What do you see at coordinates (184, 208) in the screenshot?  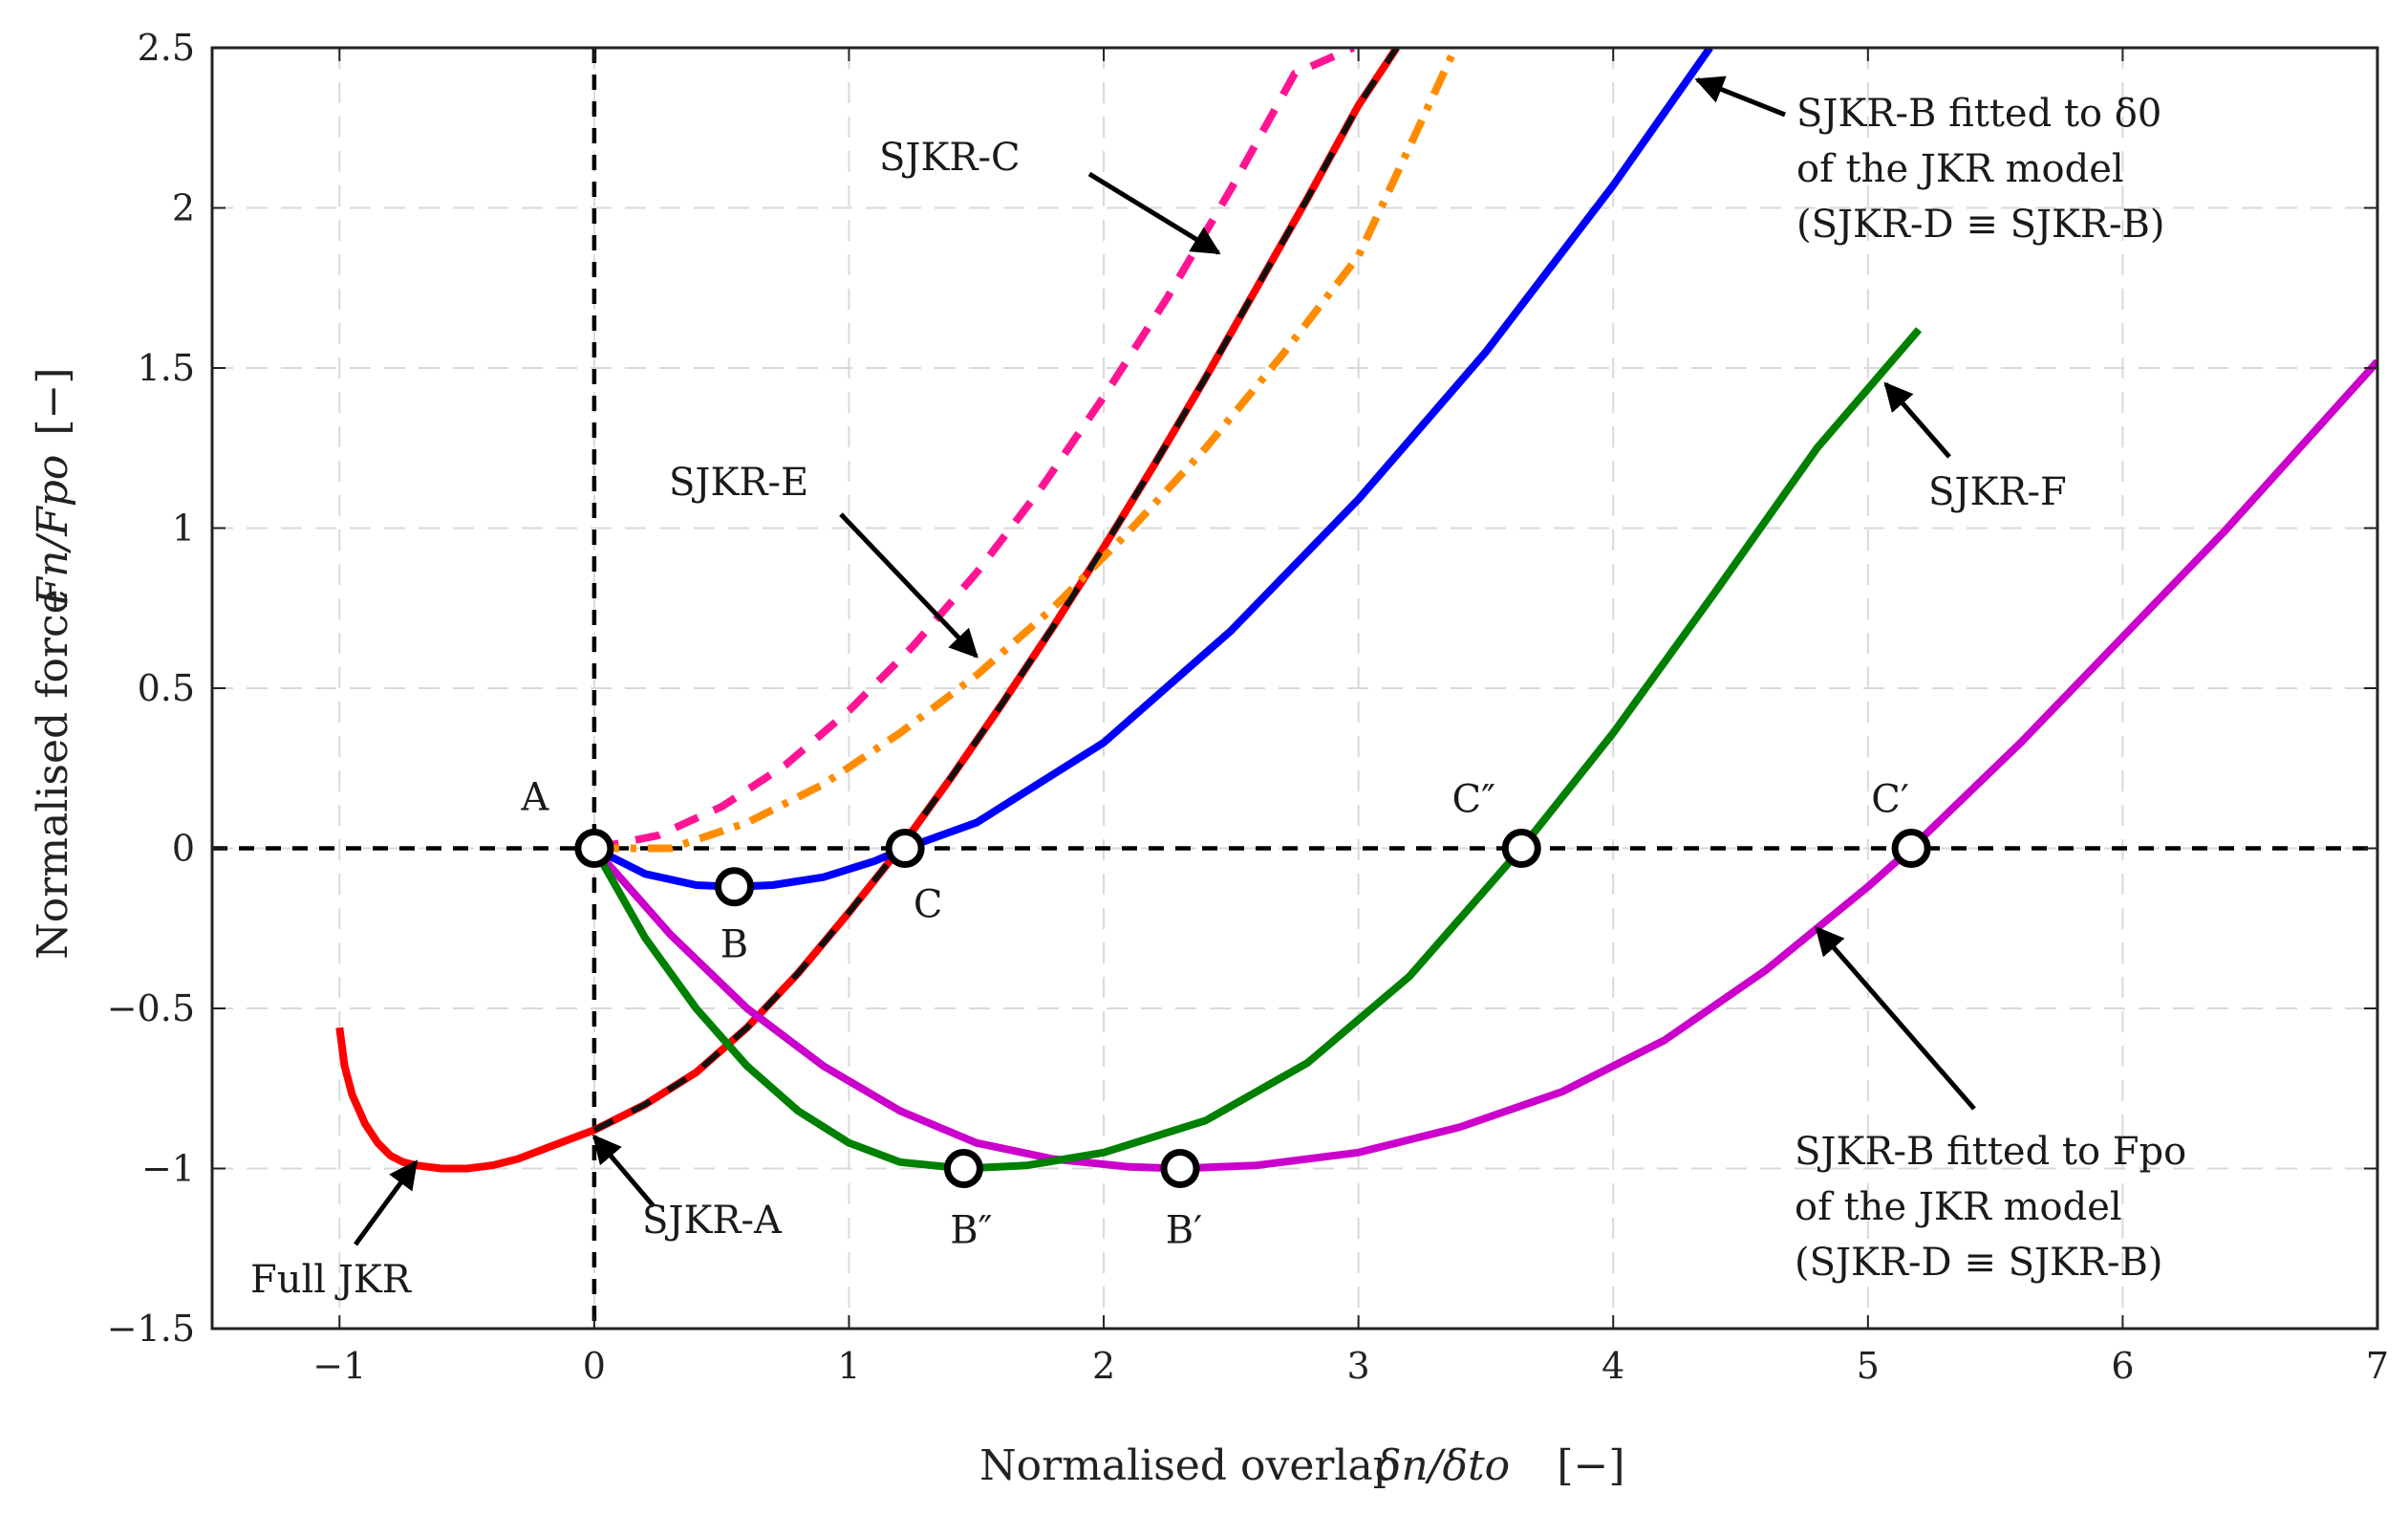 I see `y-tick-label: 2` at bounding box center [184, 208].